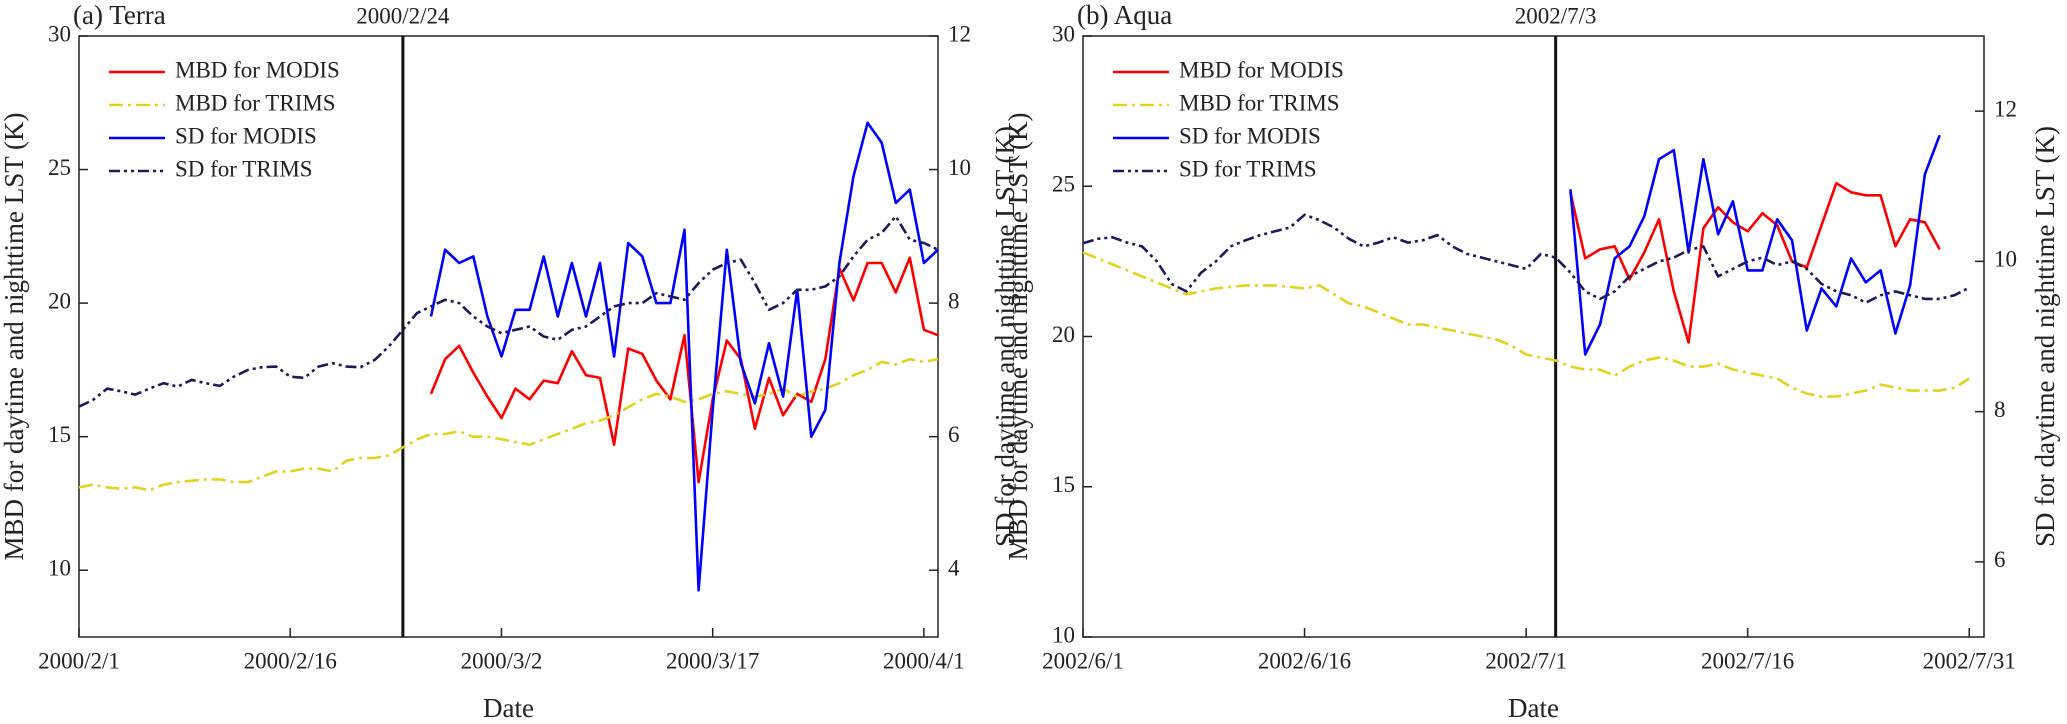  Describe the element at coordinates (119, 15) in the screenshot. I see `panel-title: (a) Terra` at that location.